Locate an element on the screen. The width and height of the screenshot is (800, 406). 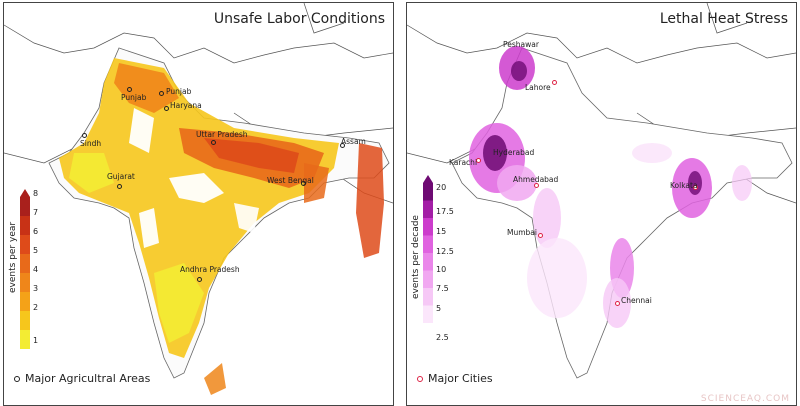
heat-tick-15: 15 is located at coordinates (441, 231).